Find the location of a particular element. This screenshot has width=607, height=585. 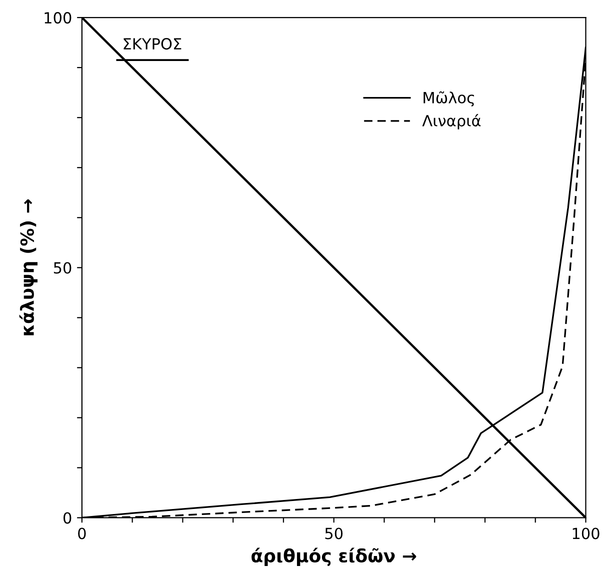

text: ΣΚΥΡΟΣ is located at coordinates (153, 44).